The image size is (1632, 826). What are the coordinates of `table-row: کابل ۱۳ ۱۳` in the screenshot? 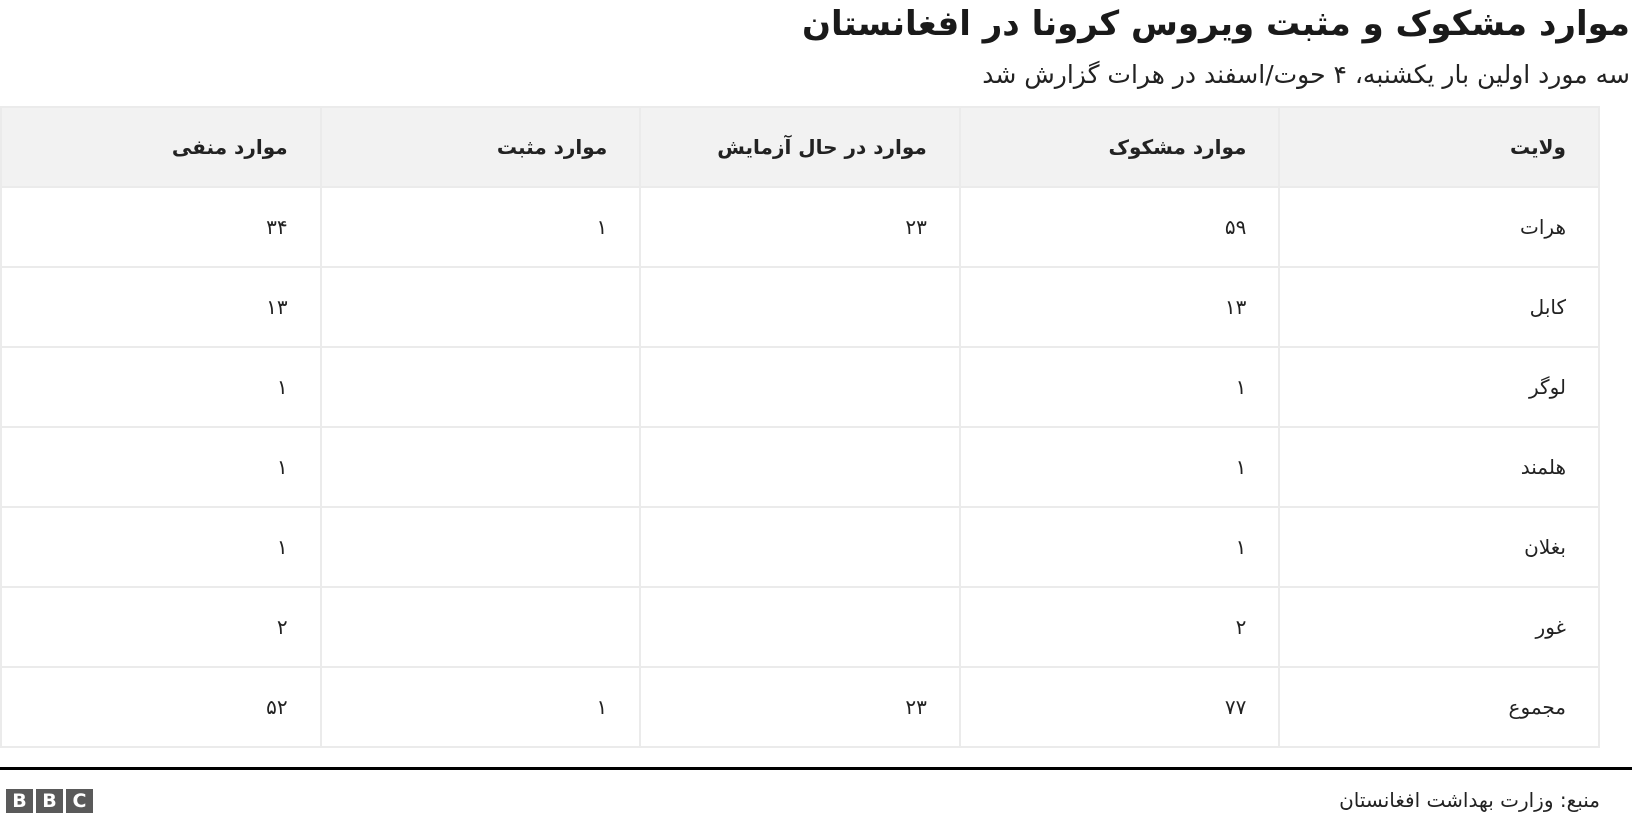 It's located at (800, 307).